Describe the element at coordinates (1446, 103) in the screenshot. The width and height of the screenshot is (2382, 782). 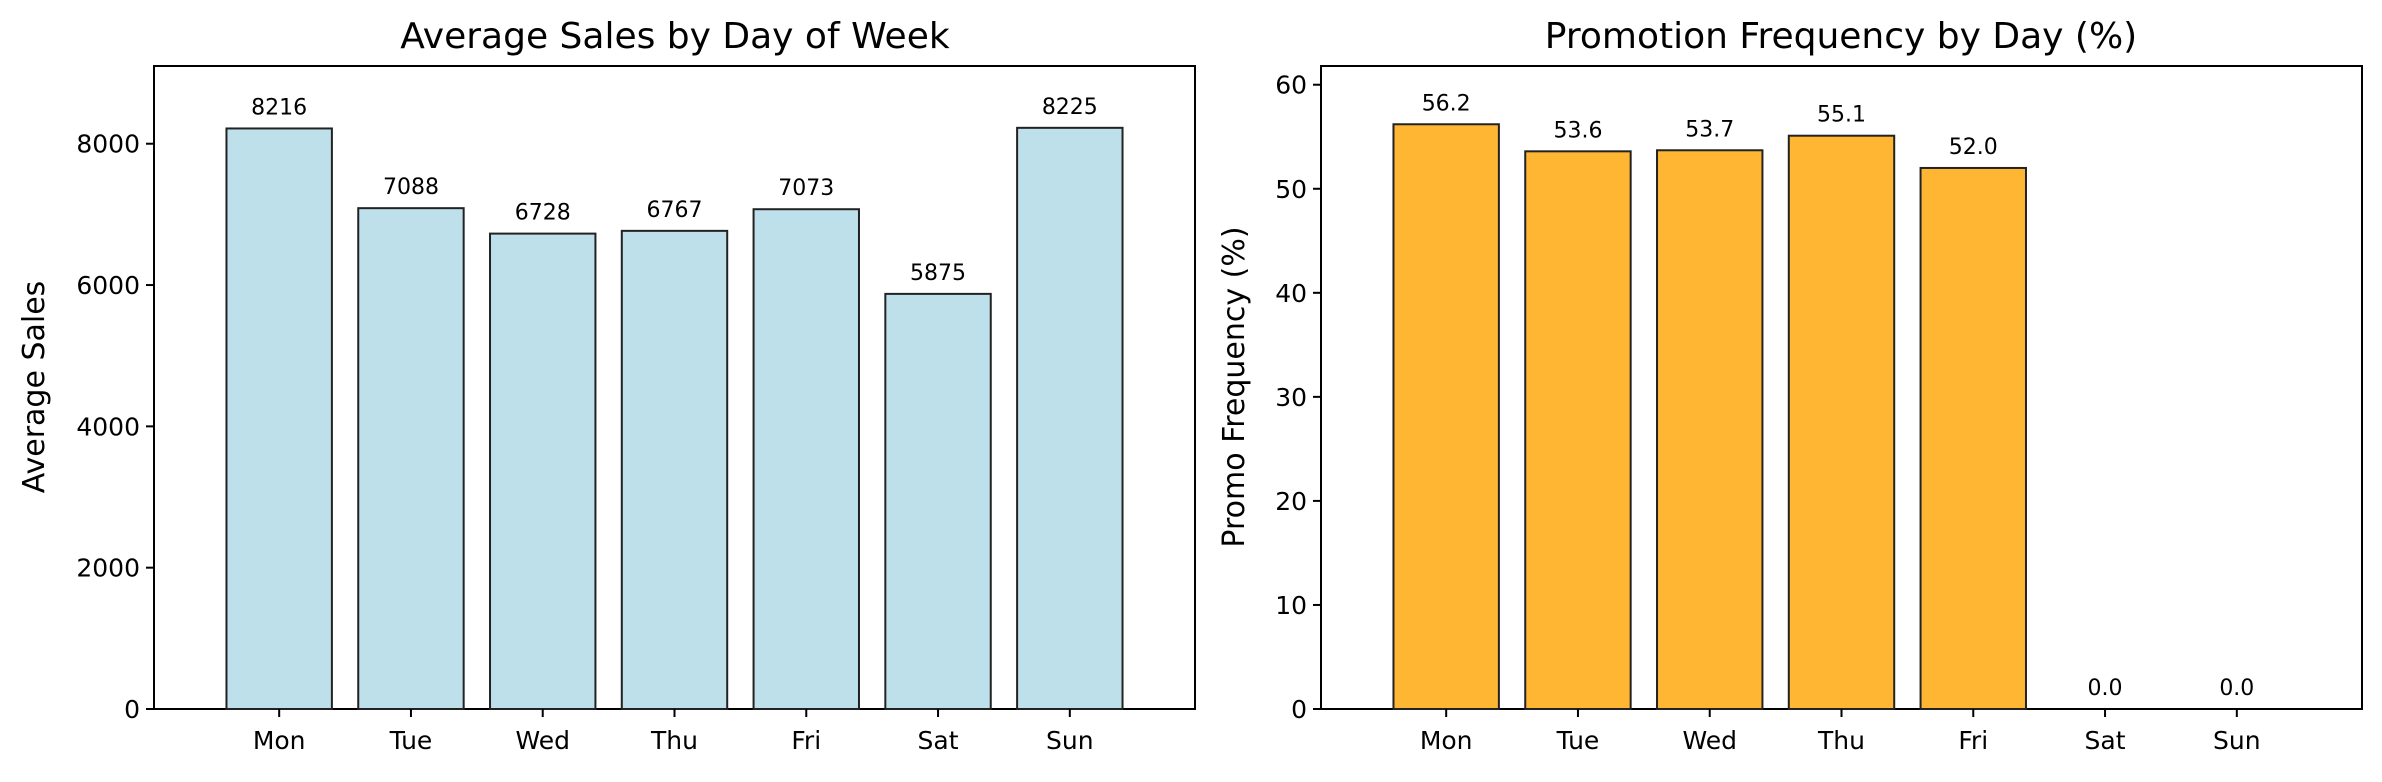
I see `data-label-mon: 56.2` at that location.